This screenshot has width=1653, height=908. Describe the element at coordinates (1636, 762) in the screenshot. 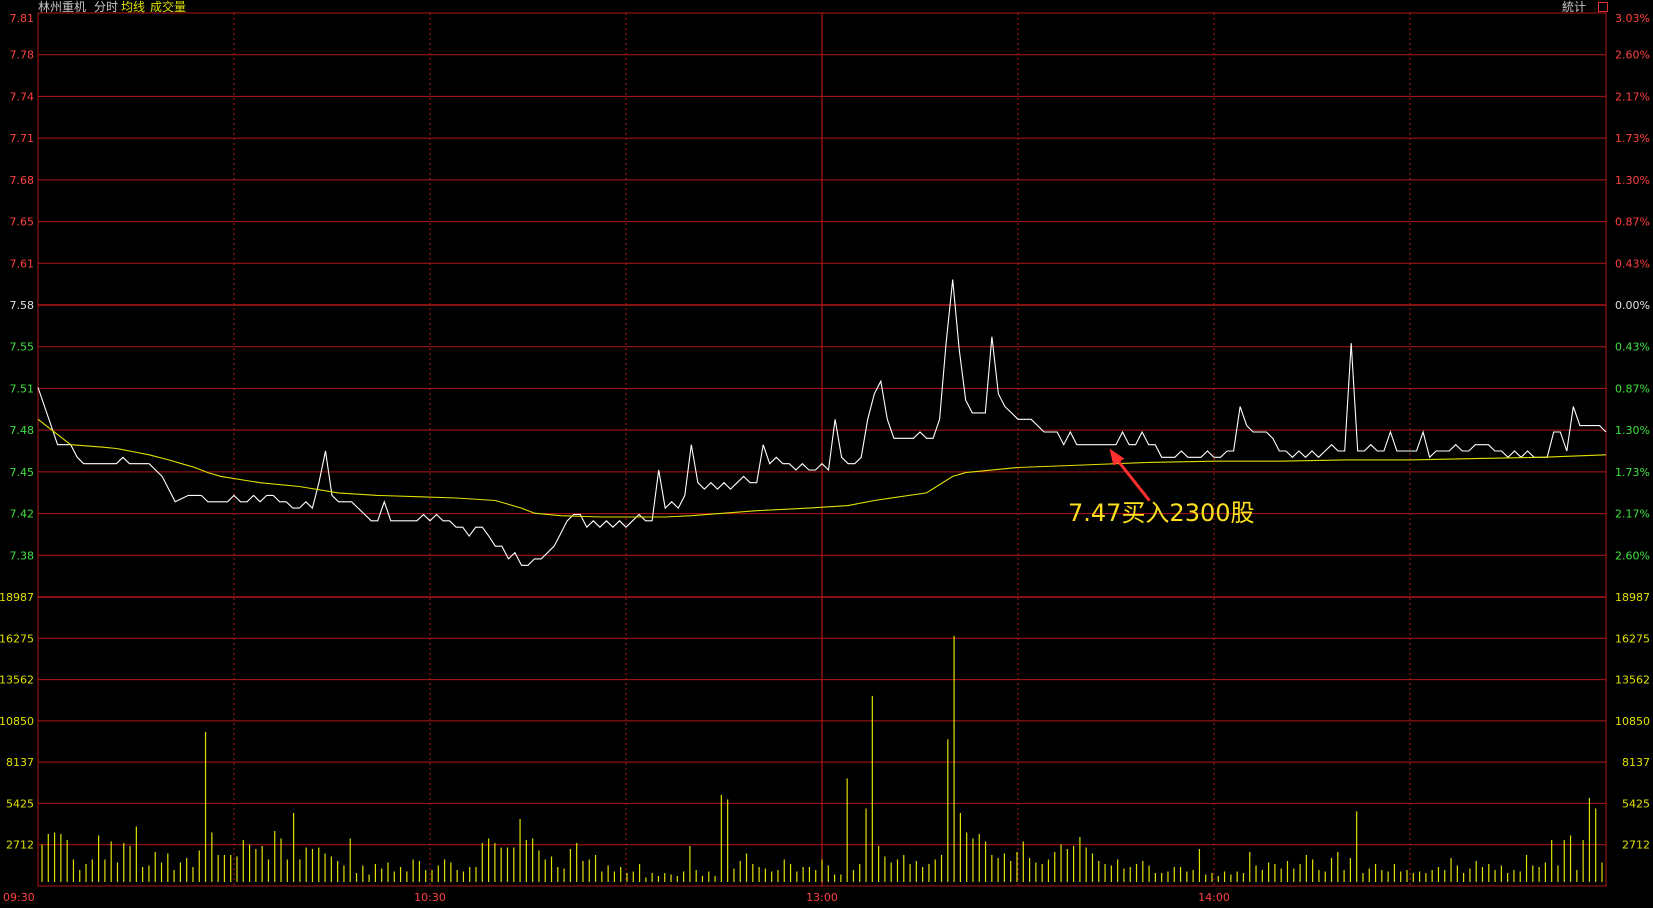

I see `vol-tick-right: 8137` at that location.